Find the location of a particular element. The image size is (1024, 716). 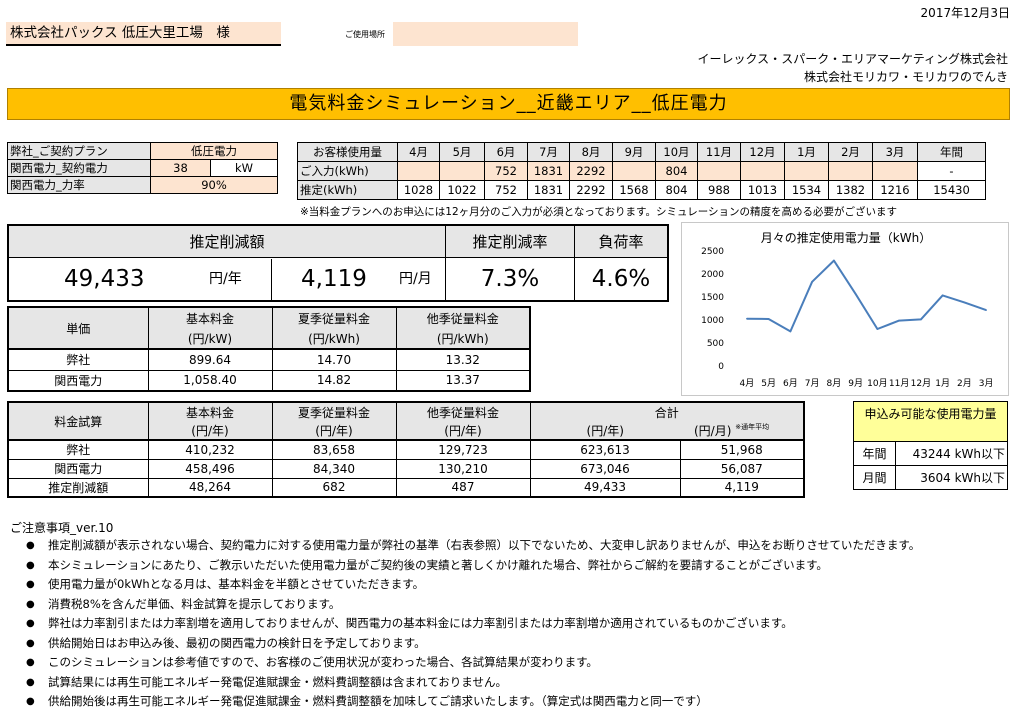

month-header: 8月 is located at coordinates (591, 152).